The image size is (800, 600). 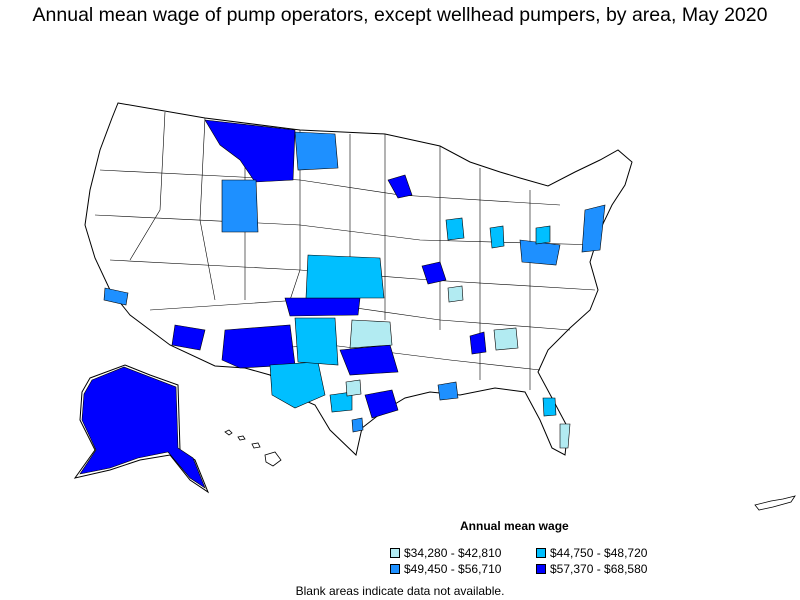 What do you see at coordinates (142, 427) in the screenshot?
I see `area-alaska-statewide` at bounding box center [142, 427].